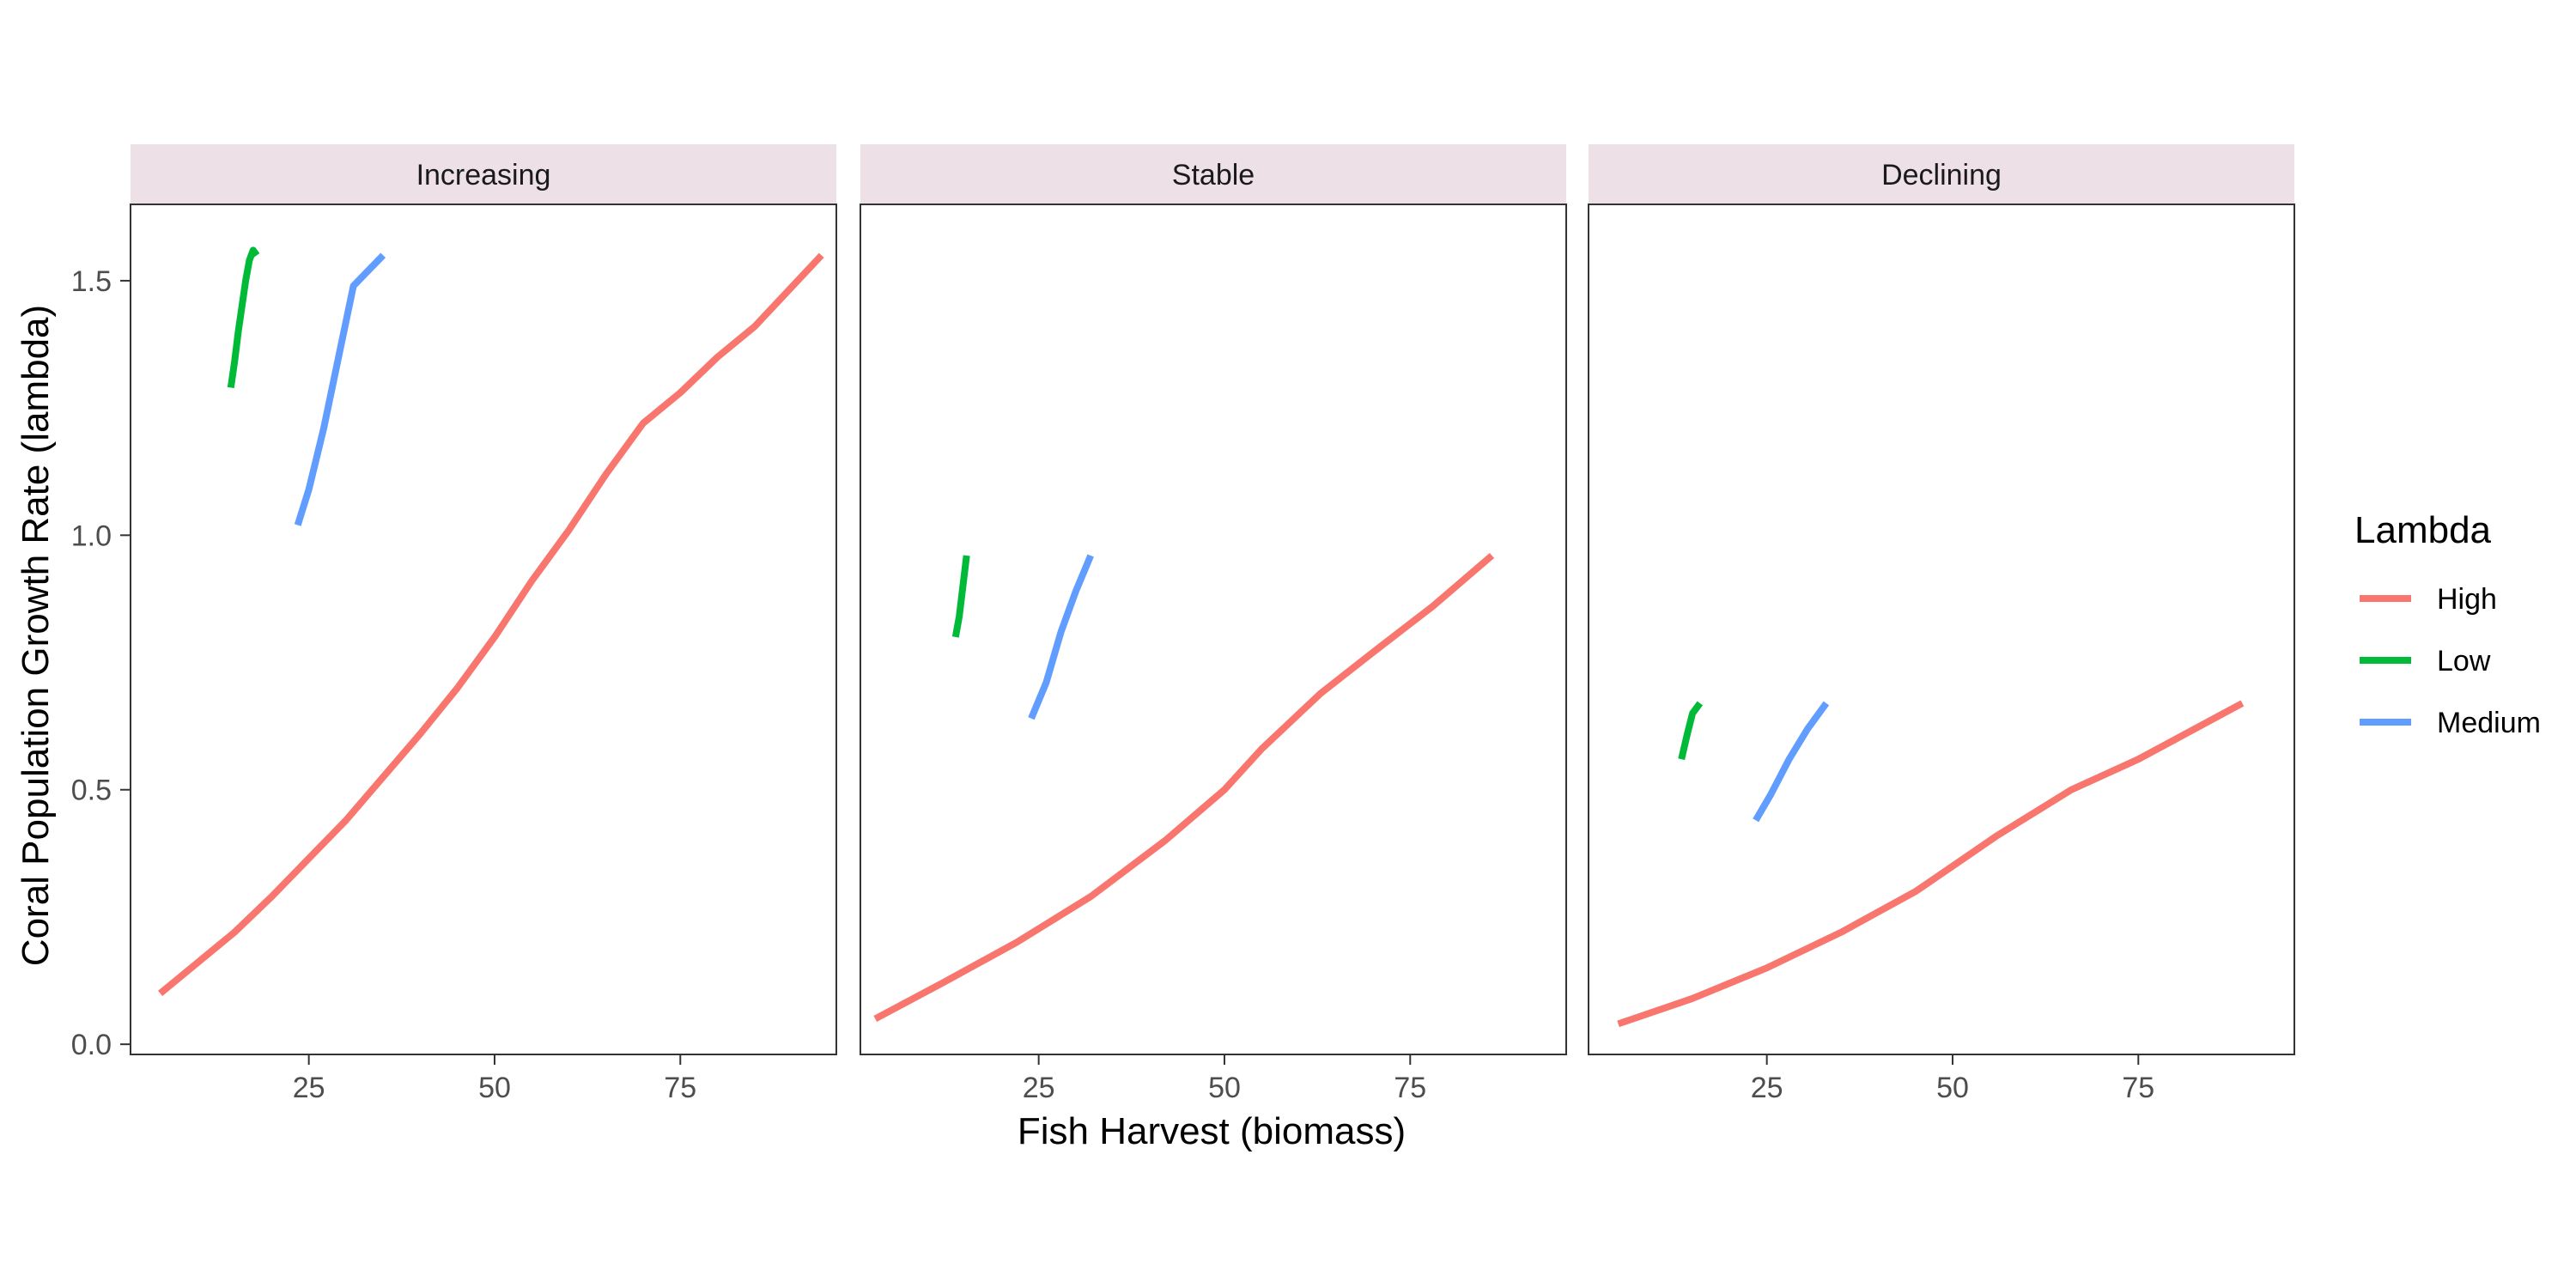 Image resolution: width=2576 pixels, height=1288 pixels. I want to click on y-axis: 0.0 0.5 1.0 1.5, so click(101, 663).